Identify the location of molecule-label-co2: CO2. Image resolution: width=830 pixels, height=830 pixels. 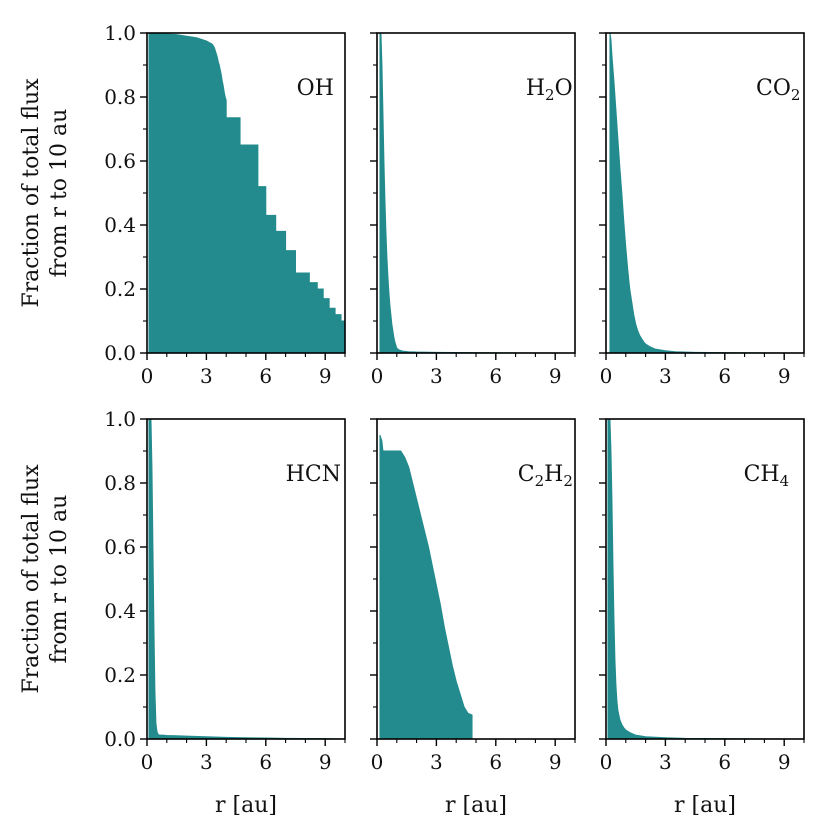
(778, 90).